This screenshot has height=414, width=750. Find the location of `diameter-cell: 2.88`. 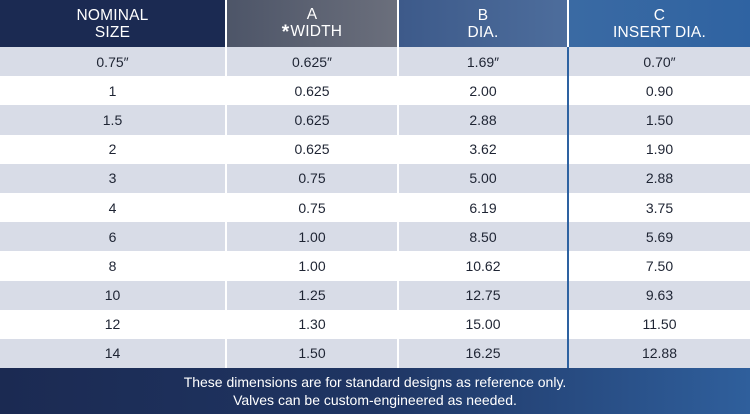

diameter-cell: 2.88 is located at coordinates (482, 120).